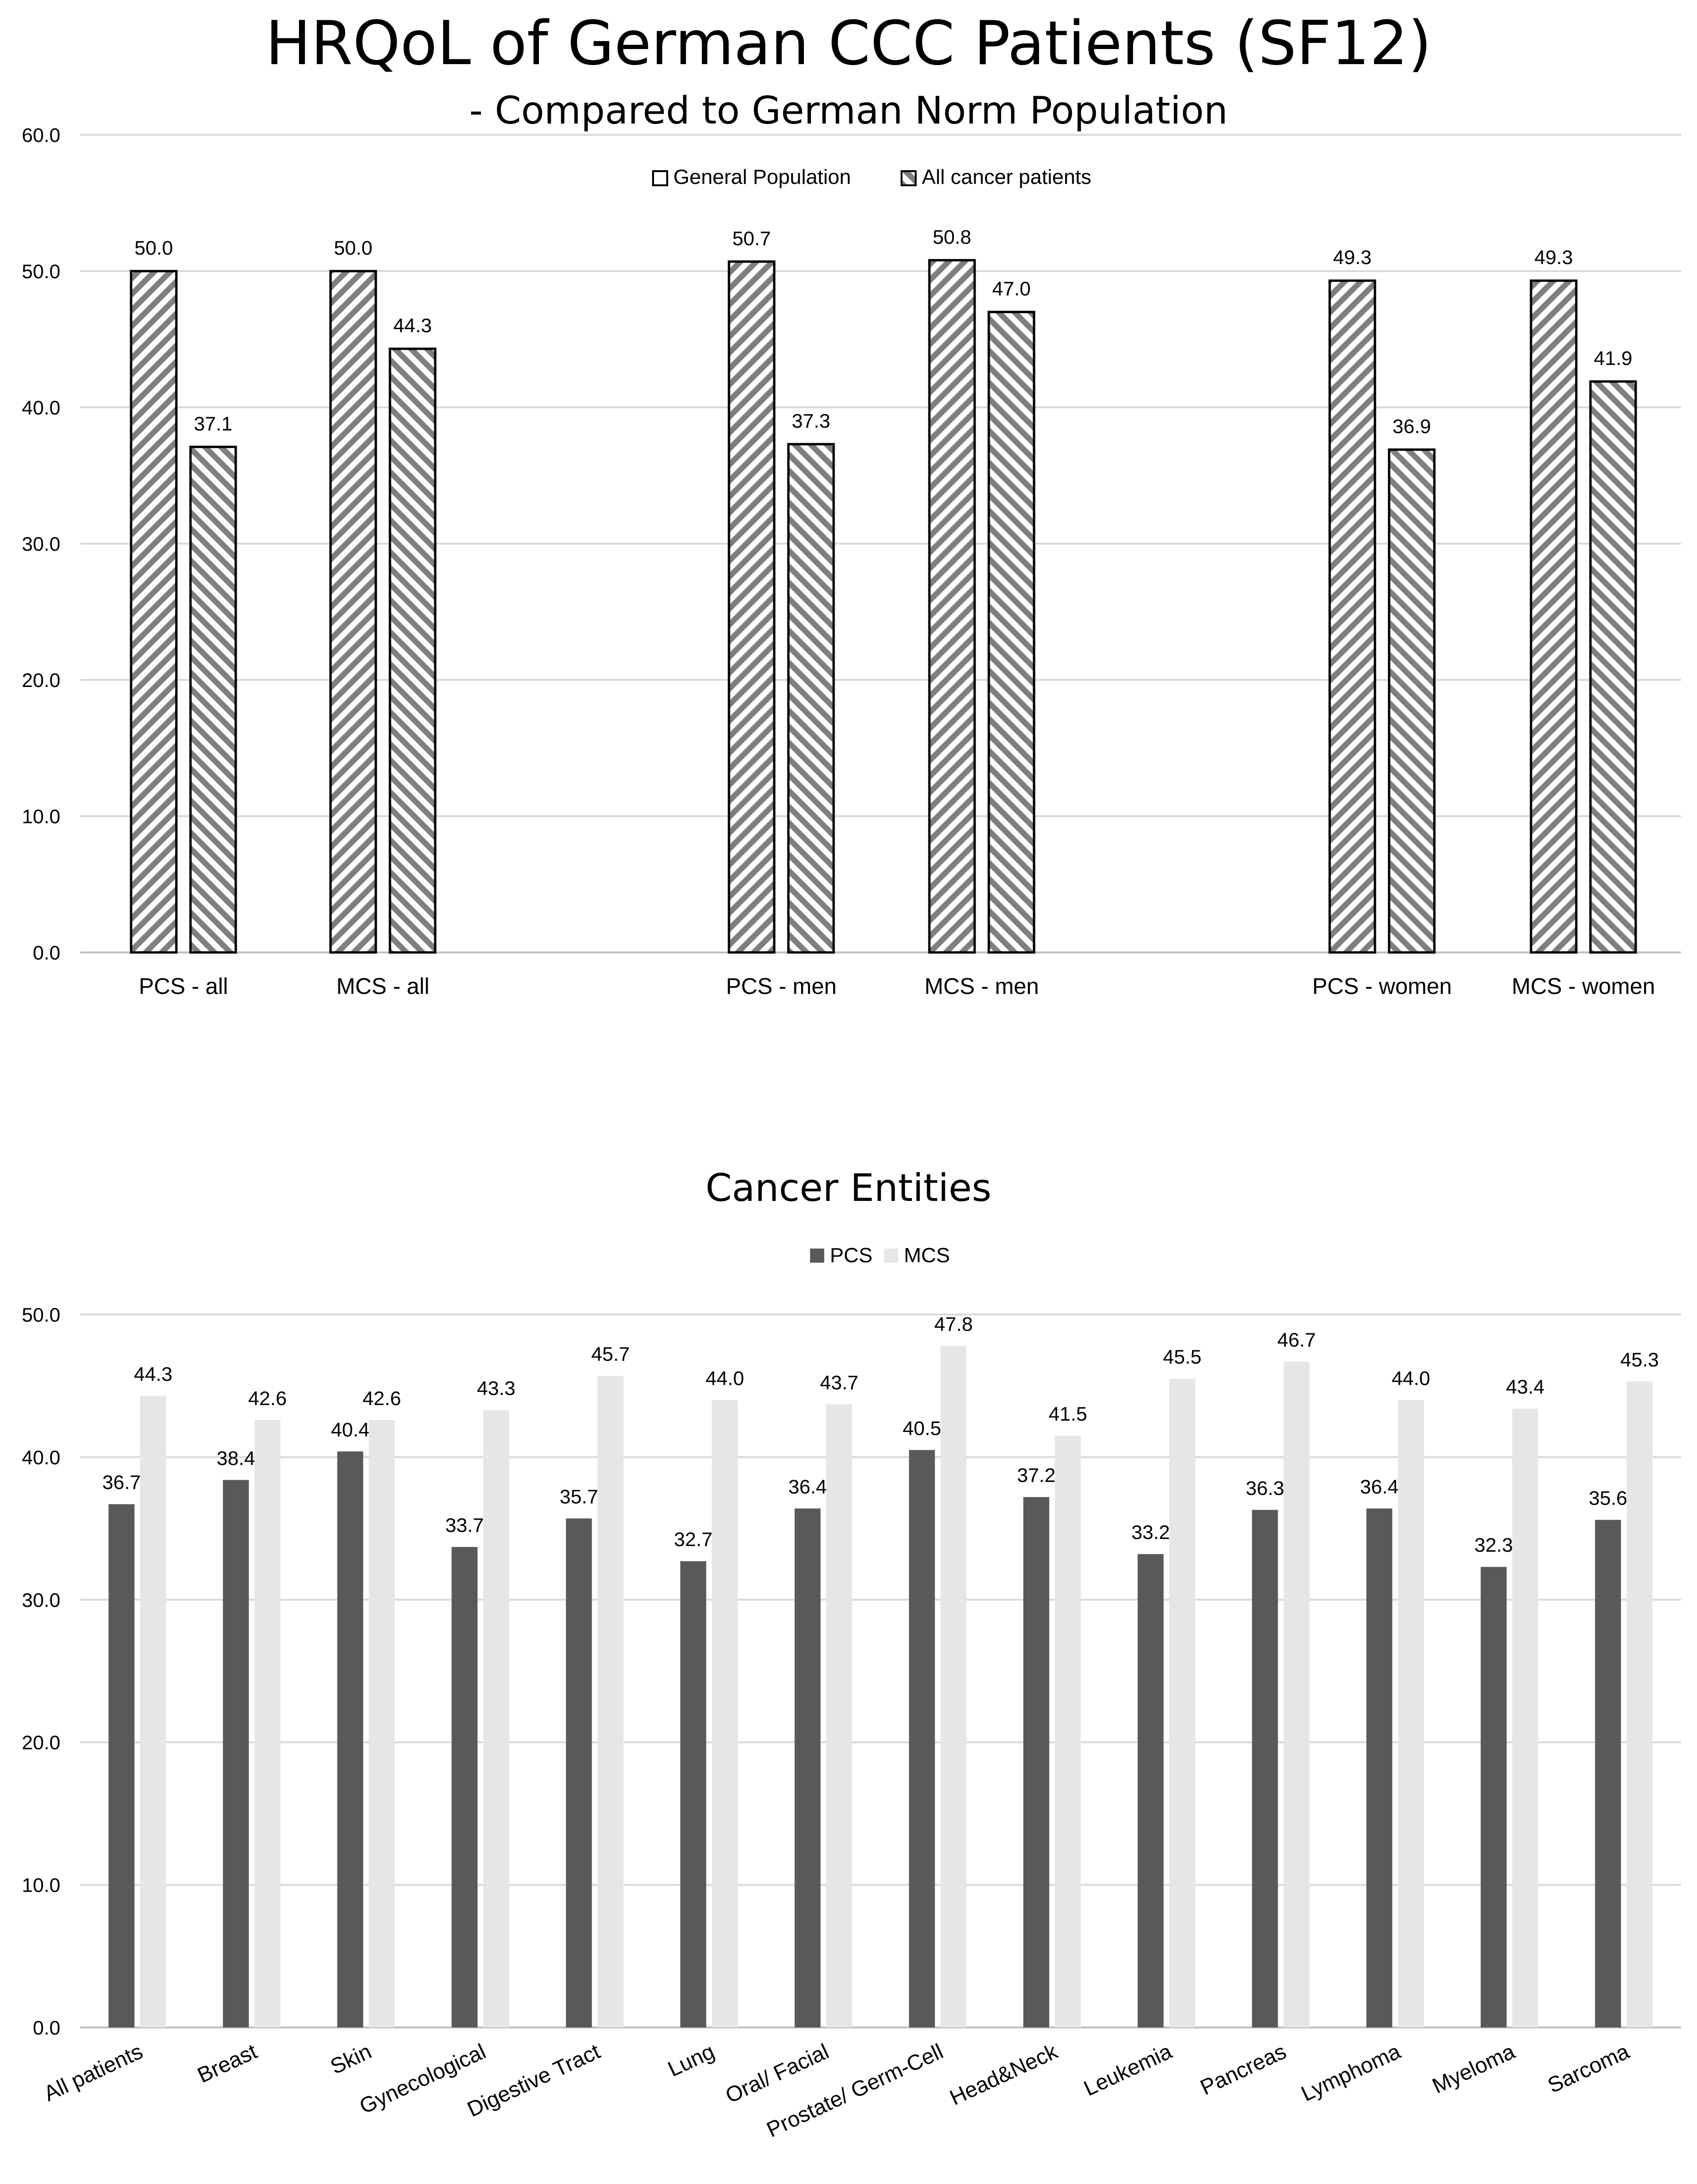 The height and width of the screenshot is (2184, 1697). What do you see at coordinates (382, 986) in the screenshot?
I see `x-tick-label: MCS - all` at bounding box center [382, 986].